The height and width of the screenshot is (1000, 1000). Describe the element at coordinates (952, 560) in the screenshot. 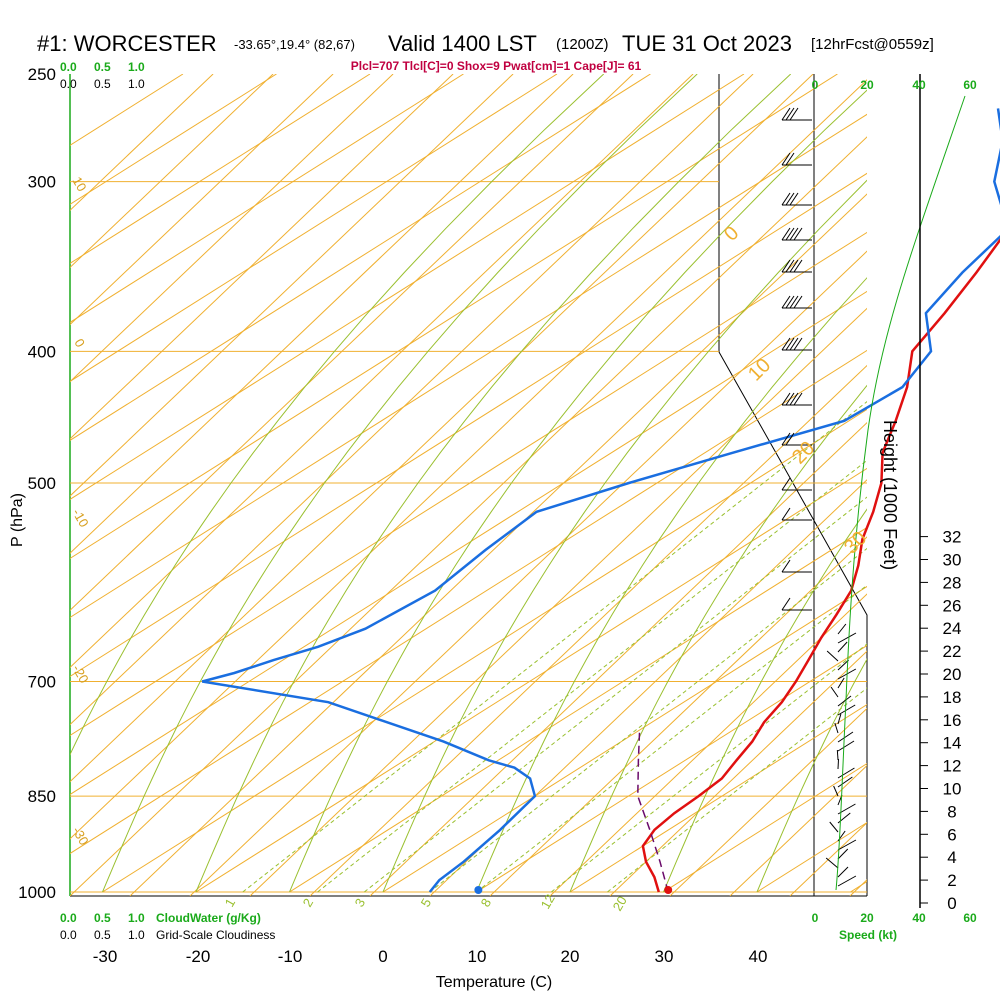

I see `height-tick-label: 30` at that location.